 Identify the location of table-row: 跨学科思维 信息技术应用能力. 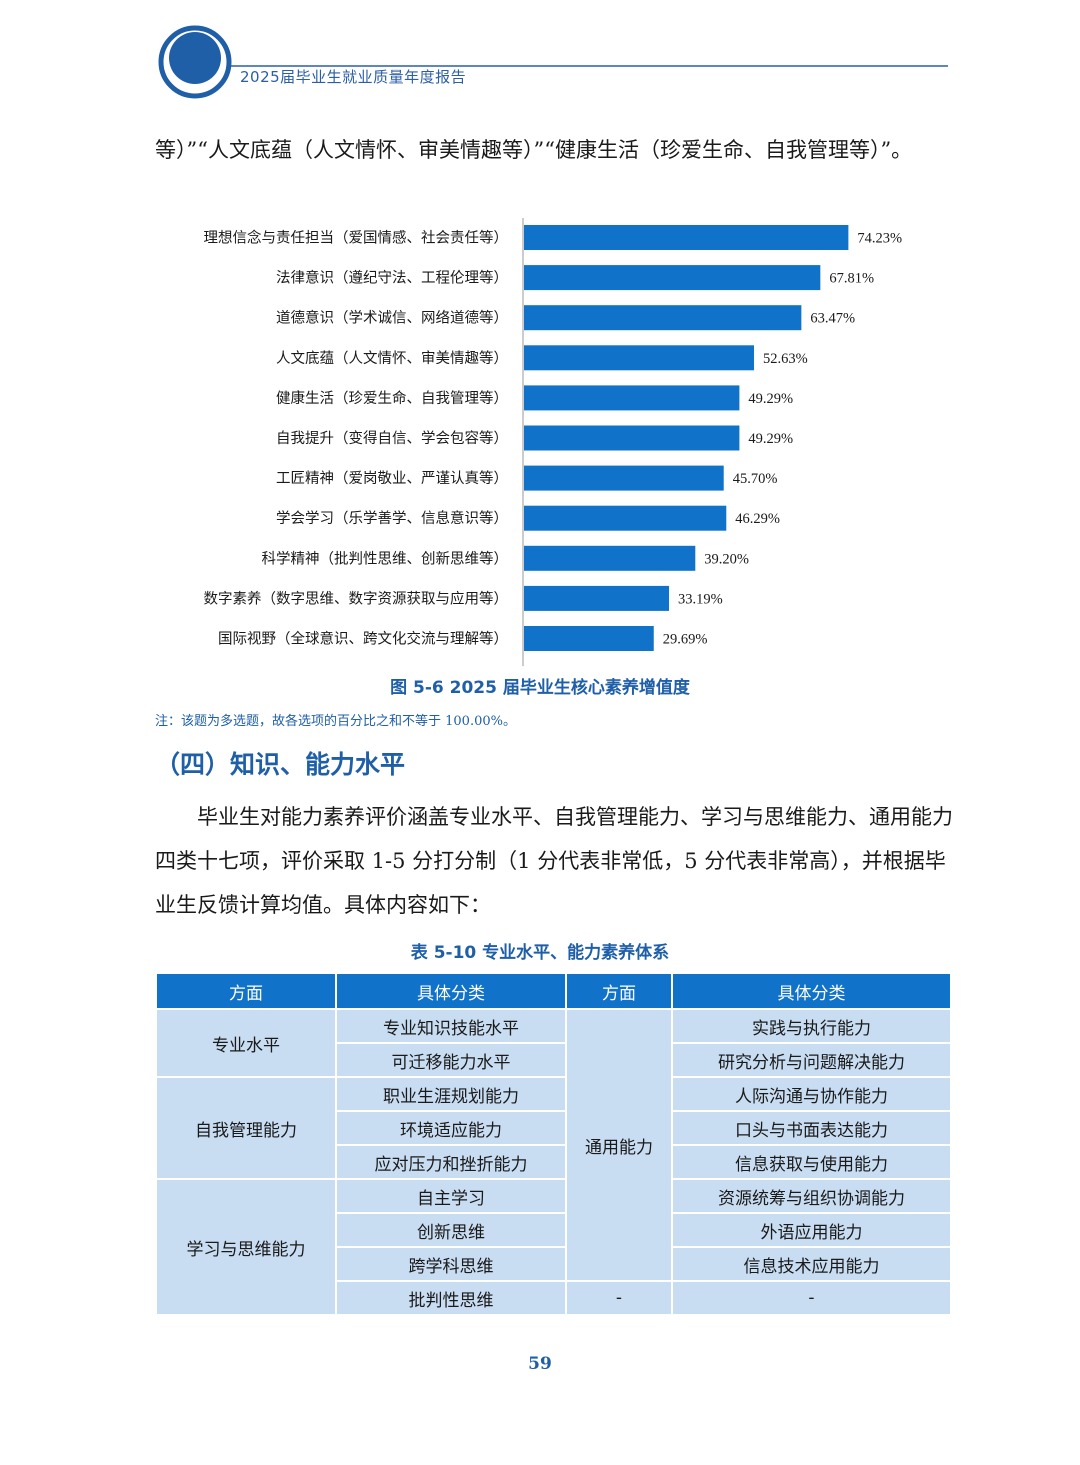
(554, 1264).